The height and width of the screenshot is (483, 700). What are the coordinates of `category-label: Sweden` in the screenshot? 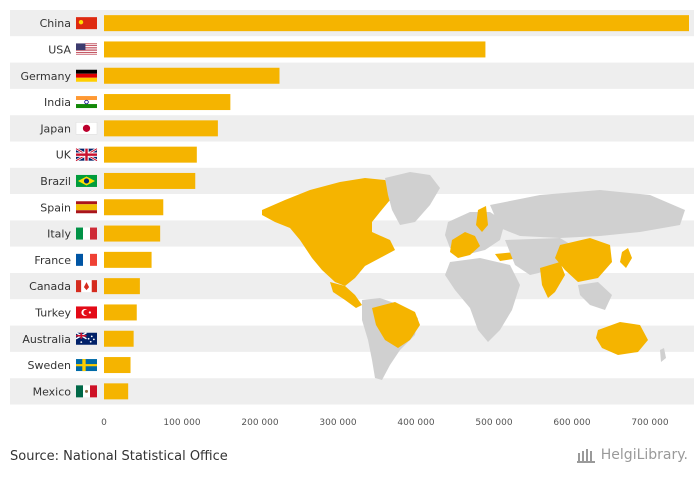 It's located at (49, 365).